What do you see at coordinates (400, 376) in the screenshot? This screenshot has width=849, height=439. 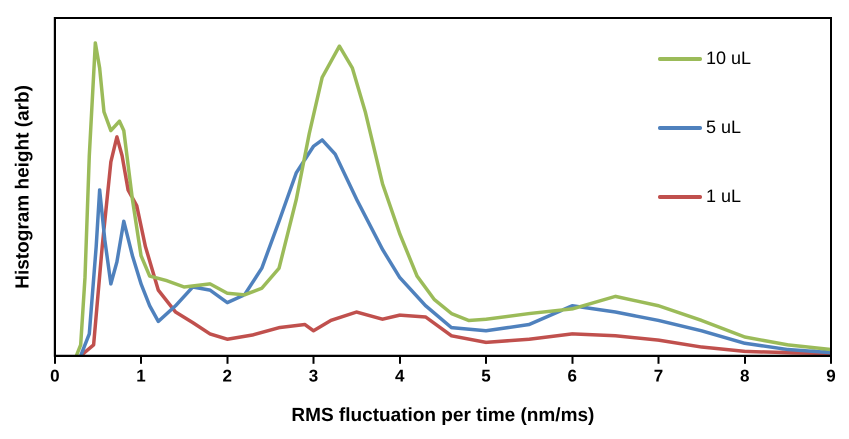 I see `x-tick-label: 4` at bounding box center [400, 376].